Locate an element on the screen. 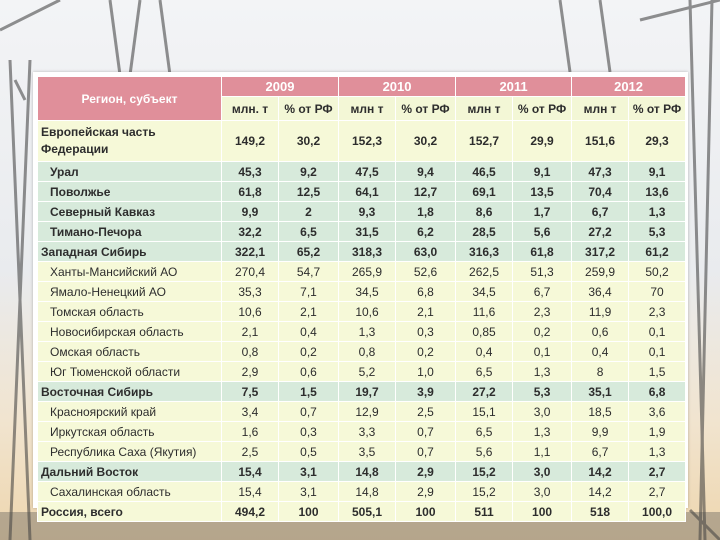  value-cell: 9,3 is located at coordinates (367, 211).